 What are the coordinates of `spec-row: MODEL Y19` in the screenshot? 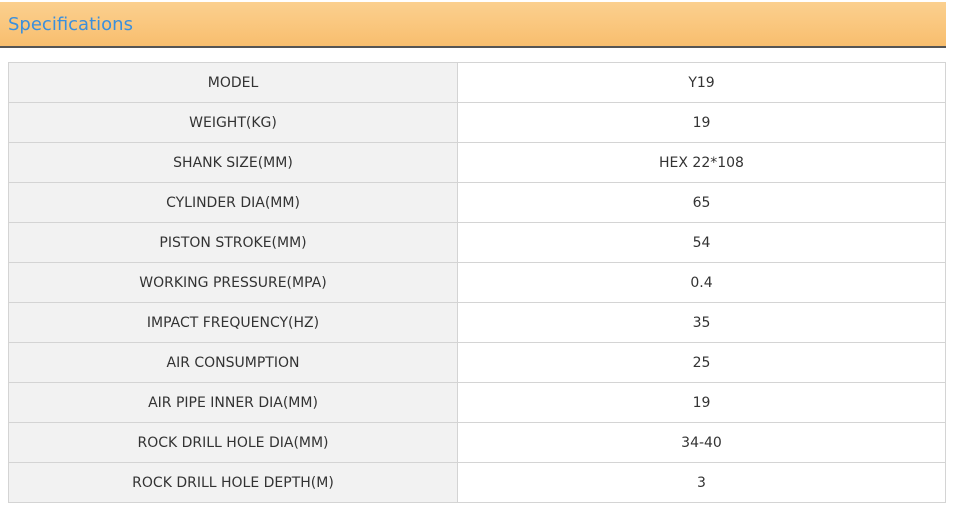 It's located at (477, 82).